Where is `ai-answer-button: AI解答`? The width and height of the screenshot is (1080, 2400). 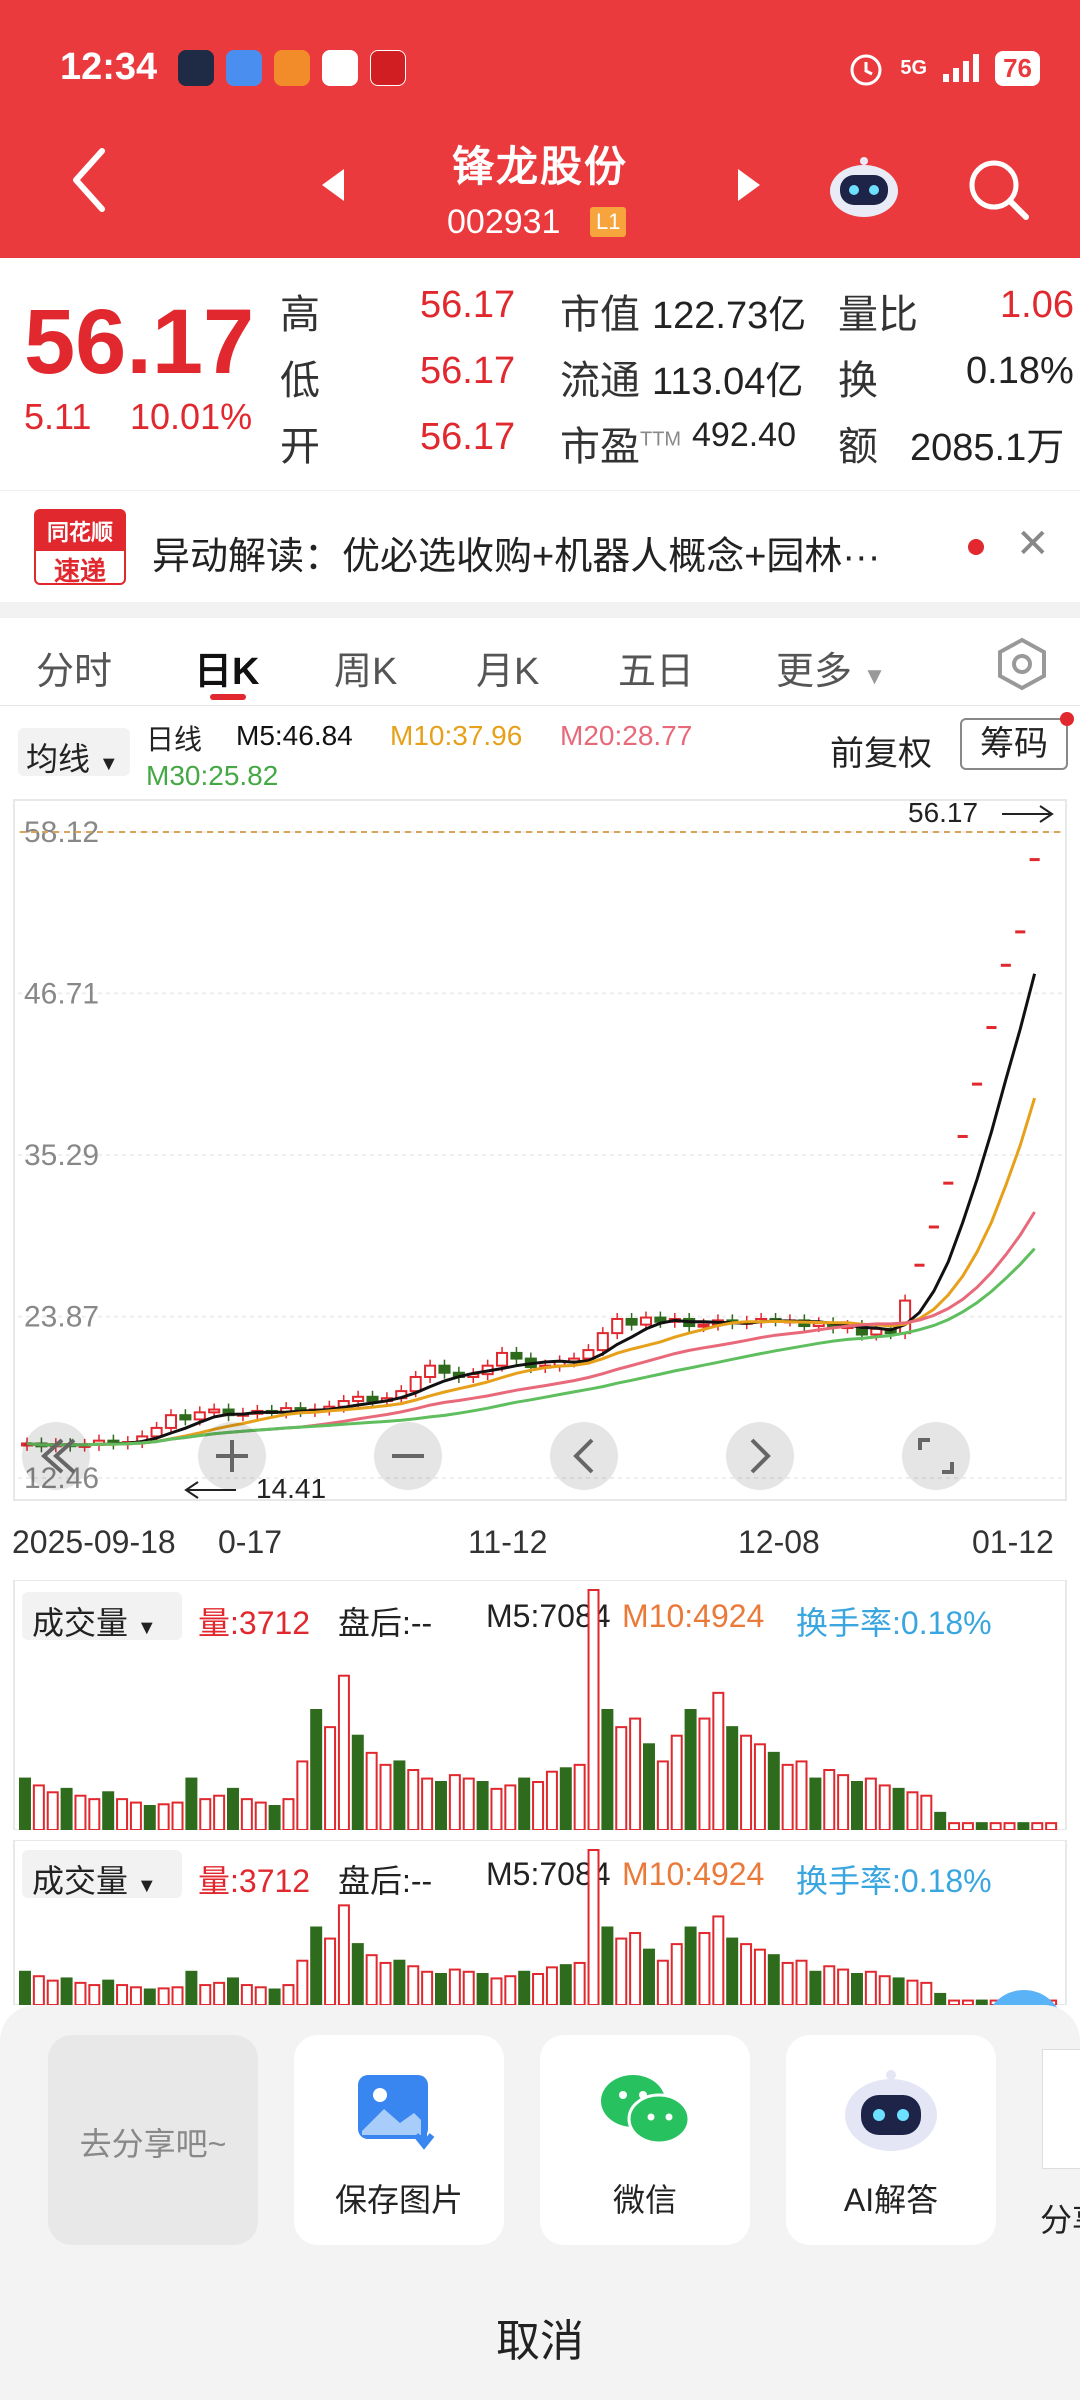
ai-answer-button: AI解答 is located at coordinates (891, 2140).